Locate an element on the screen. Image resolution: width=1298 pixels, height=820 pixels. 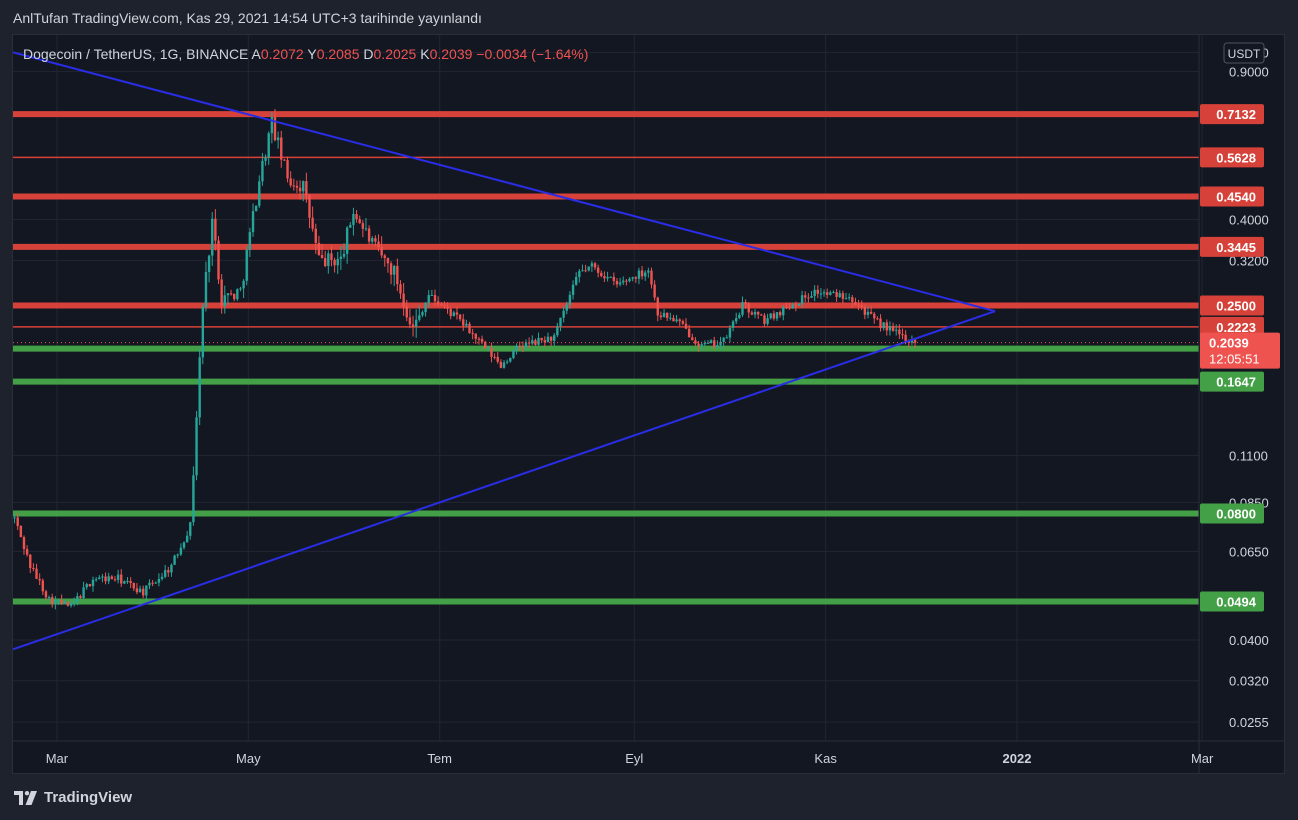
level-tag-0.5628 is located at coordinates (1232, 157).